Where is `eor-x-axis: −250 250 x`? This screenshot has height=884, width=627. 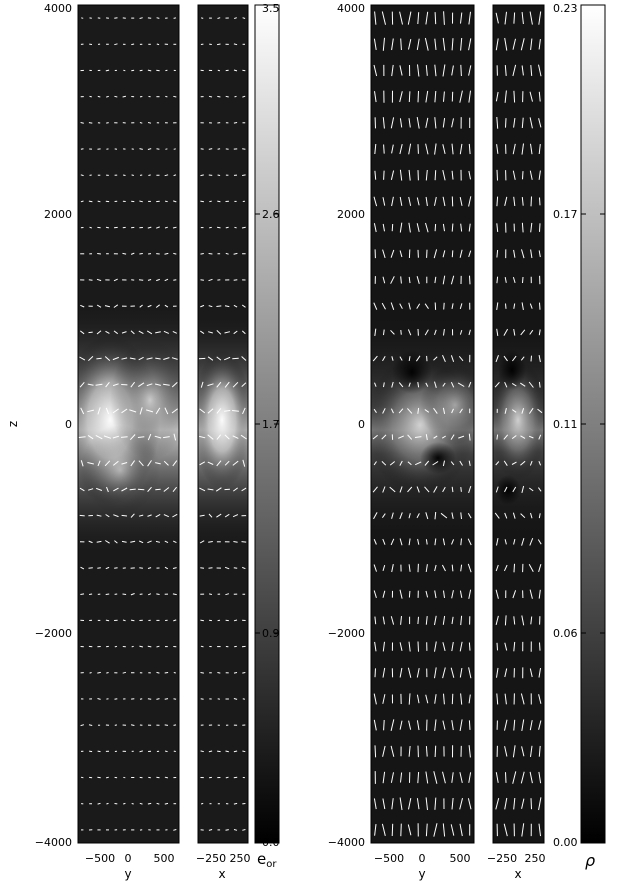 eor-x-axis: −250 250 x is located at coordinates (223, 866).